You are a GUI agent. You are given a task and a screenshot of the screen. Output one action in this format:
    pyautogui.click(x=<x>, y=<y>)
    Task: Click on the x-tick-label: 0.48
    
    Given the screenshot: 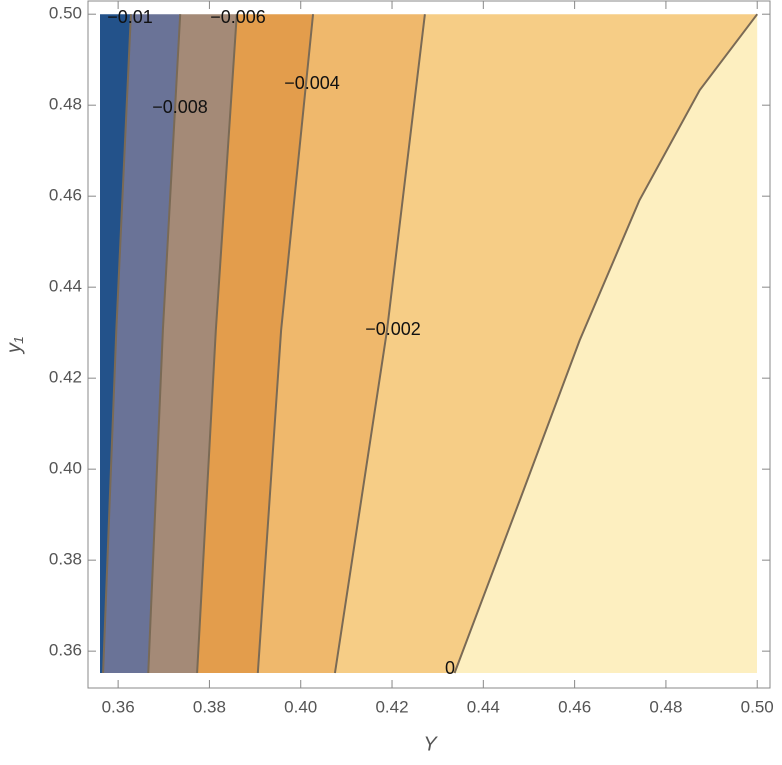 What is the action you would take?
    pyautogui.click(x=665, y=706)
    